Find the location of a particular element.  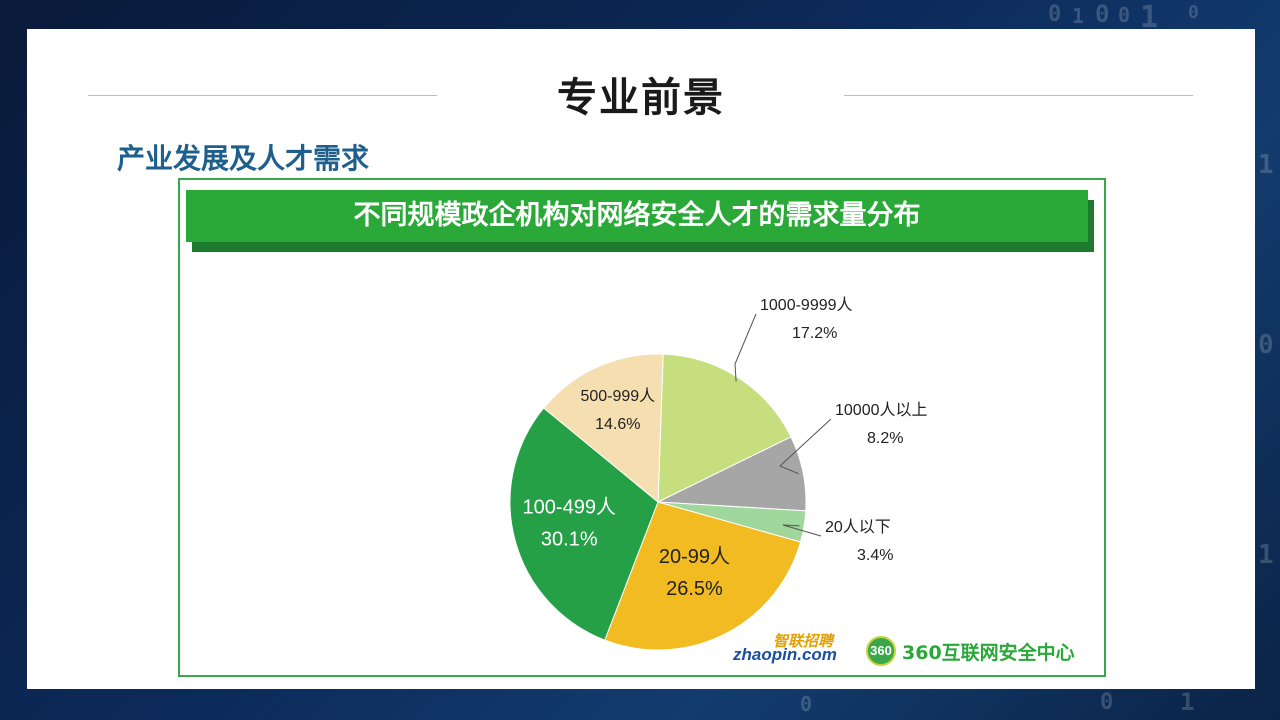

slice-label: 500-999人 is located at coordinates (617, 396).